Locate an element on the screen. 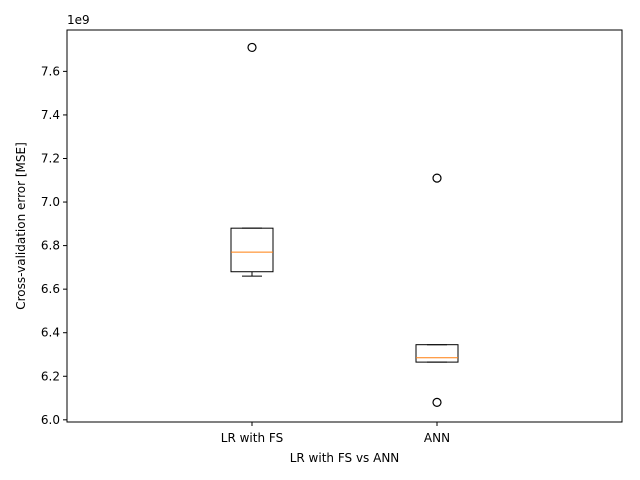 The image size is (640, 480). x-axis-label: LR with FS vs ANN is located at coordinates (345, 458).